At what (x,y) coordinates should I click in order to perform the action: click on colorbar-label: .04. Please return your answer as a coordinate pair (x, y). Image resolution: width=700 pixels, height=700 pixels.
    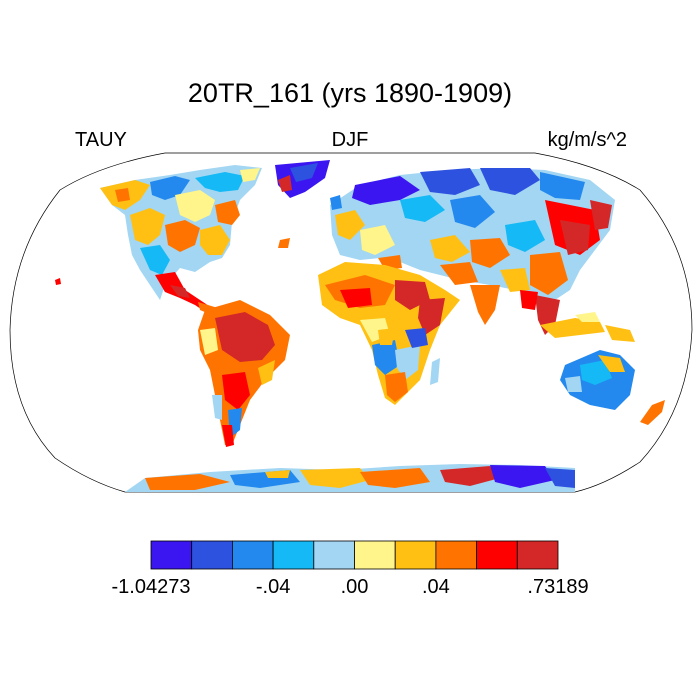
    Looking at the image, I should click on (435, 587).